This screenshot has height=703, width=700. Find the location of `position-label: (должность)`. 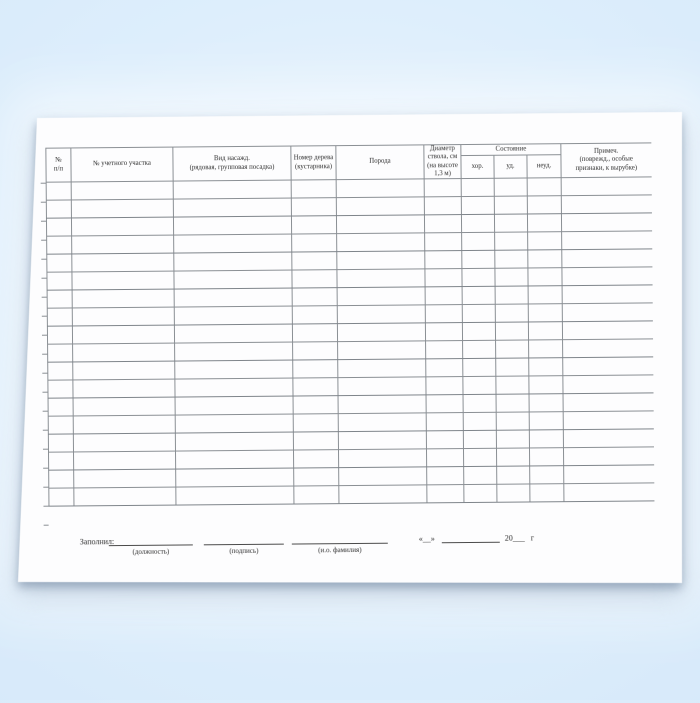

position-label: (должность) is located at coordinates (151, 551).